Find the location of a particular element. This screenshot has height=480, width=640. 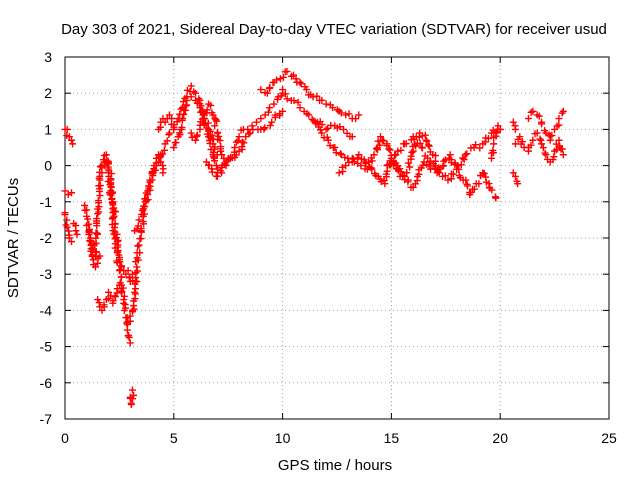

y-tick-label: -5 is located at coordinates (46, 347).